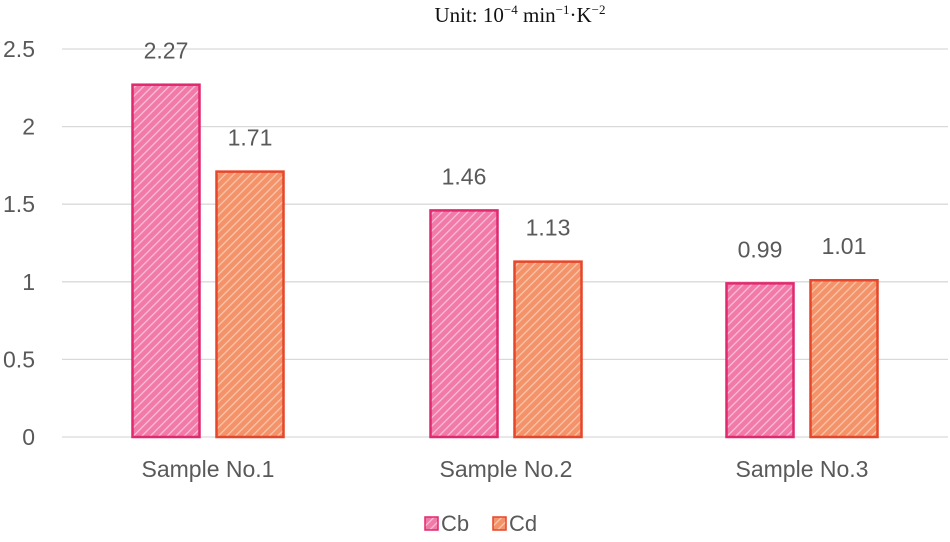 The width and height of the screenshot is (950, 542). I want to click on legend: Cb Cd, so click(480, 523).